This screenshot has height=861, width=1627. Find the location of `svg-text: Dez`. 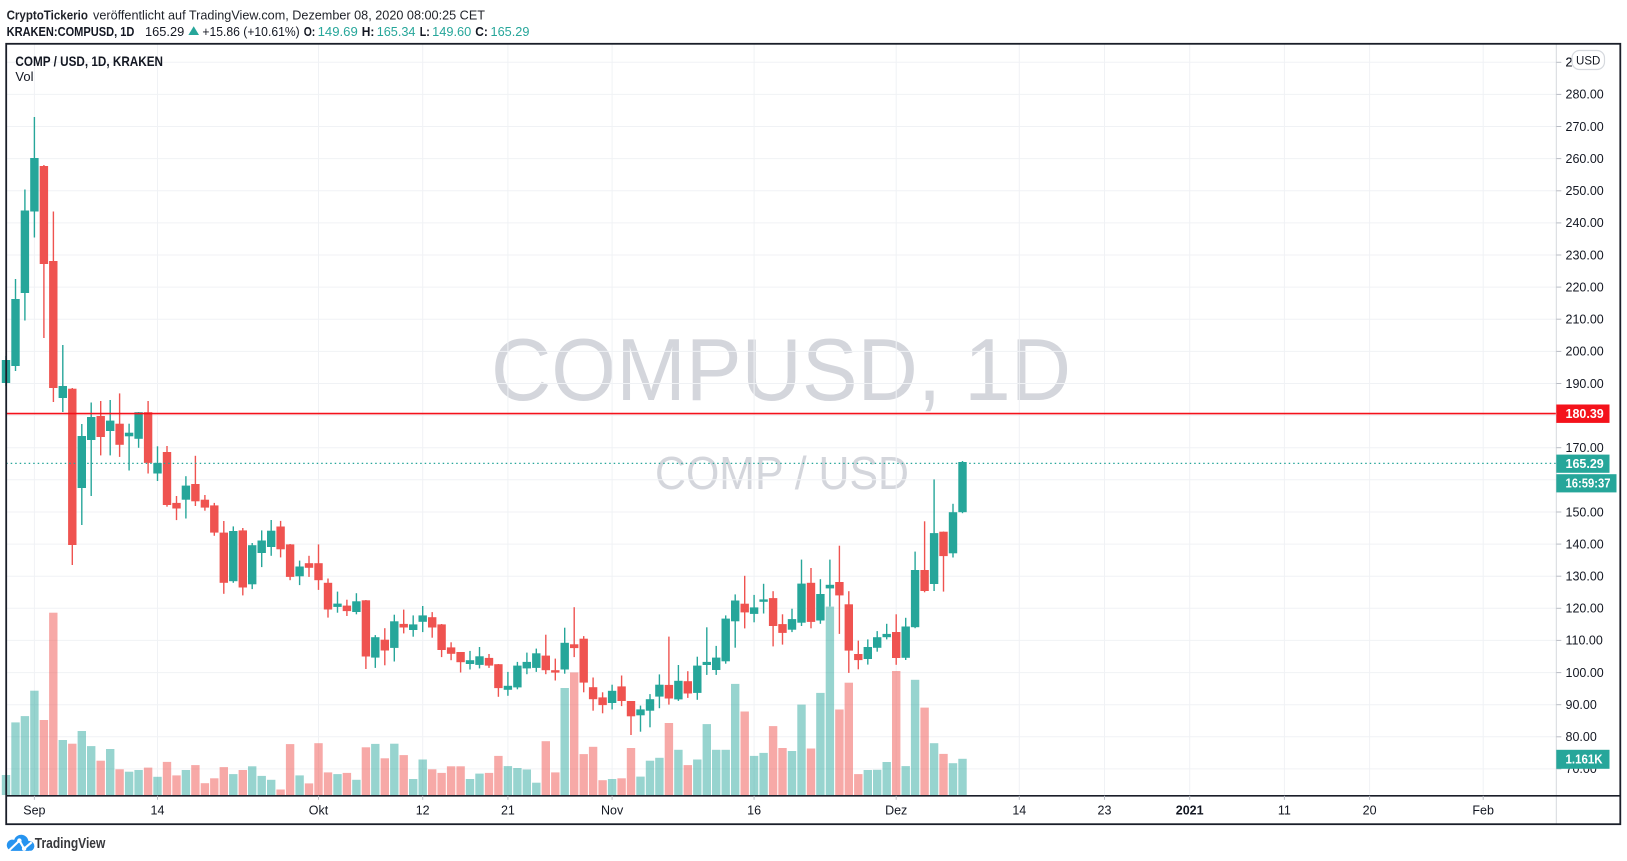

svg-text: Dez is located at coordinates (896, 811).